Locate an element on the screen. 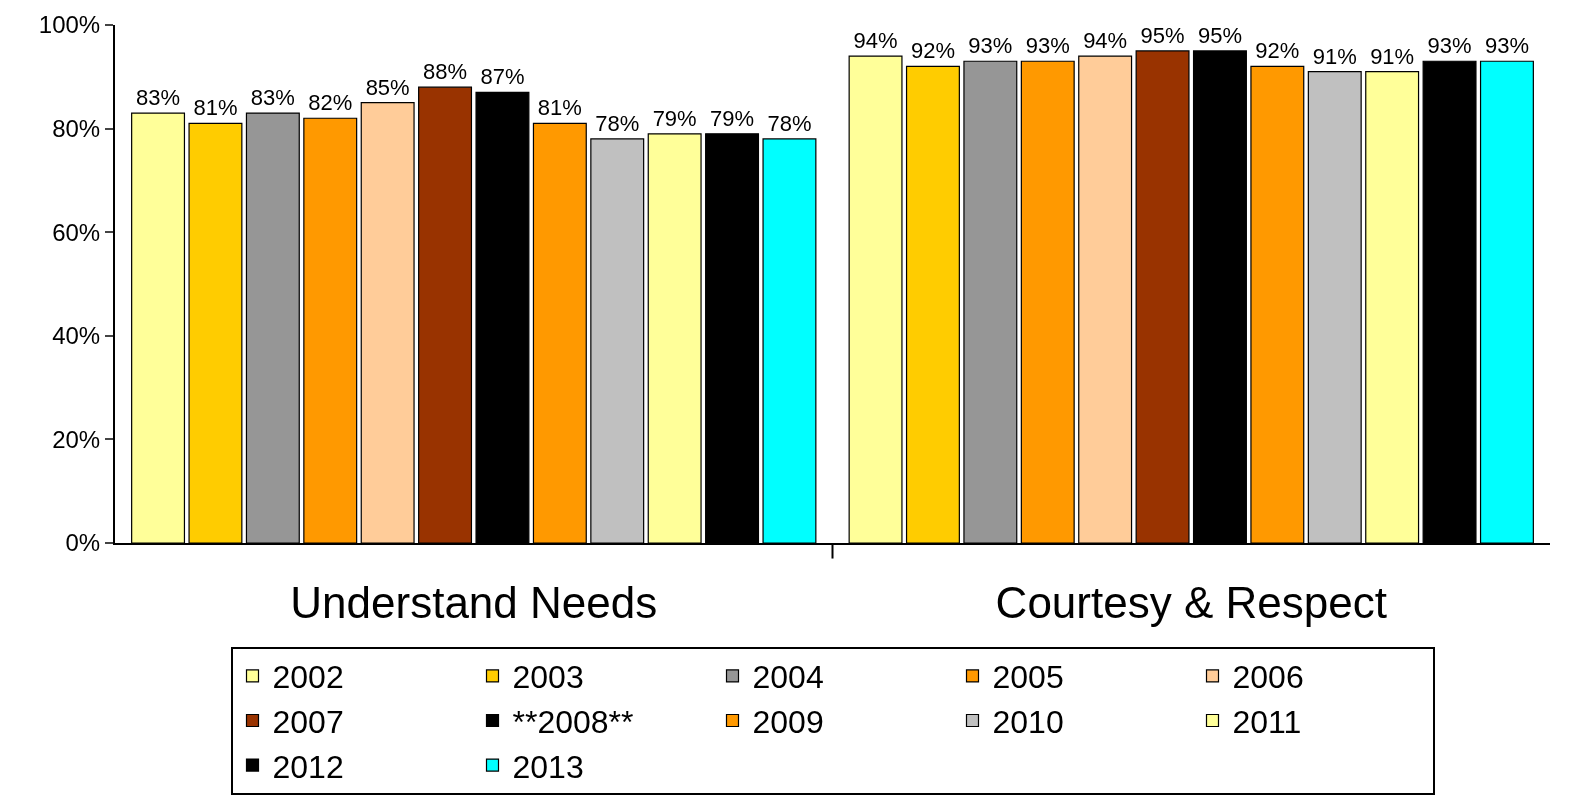 The image size is (1570, 807). legend-label: 2004 is located at coordinates (788, 677).